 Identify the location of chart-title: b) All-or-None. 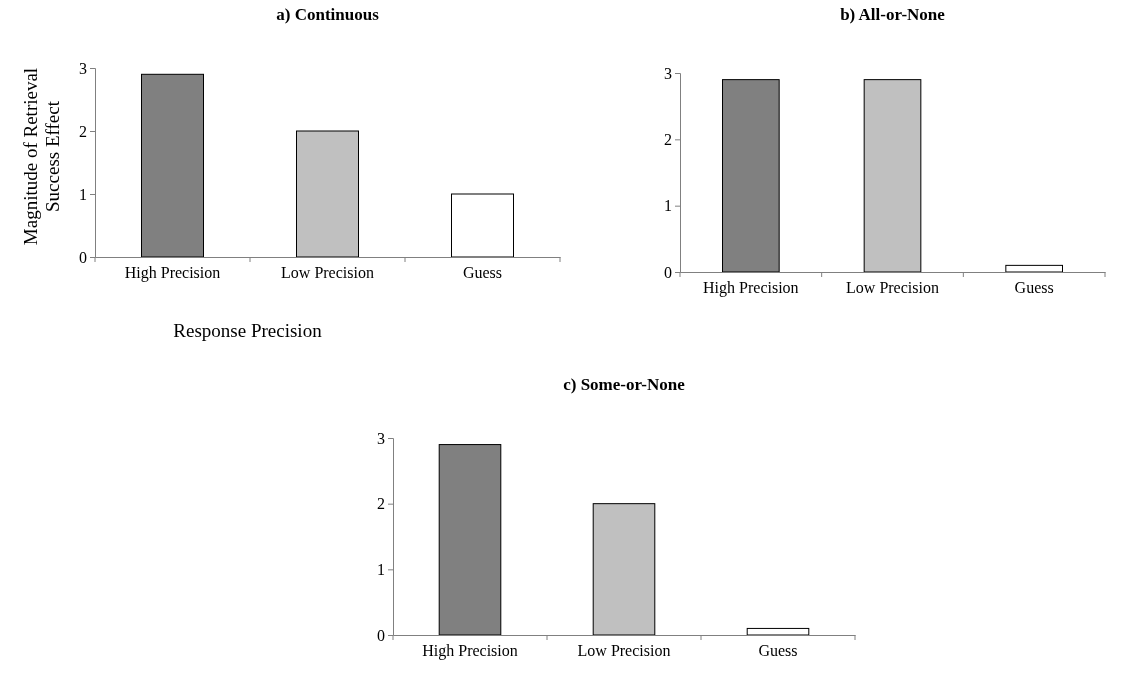
(893, 14).